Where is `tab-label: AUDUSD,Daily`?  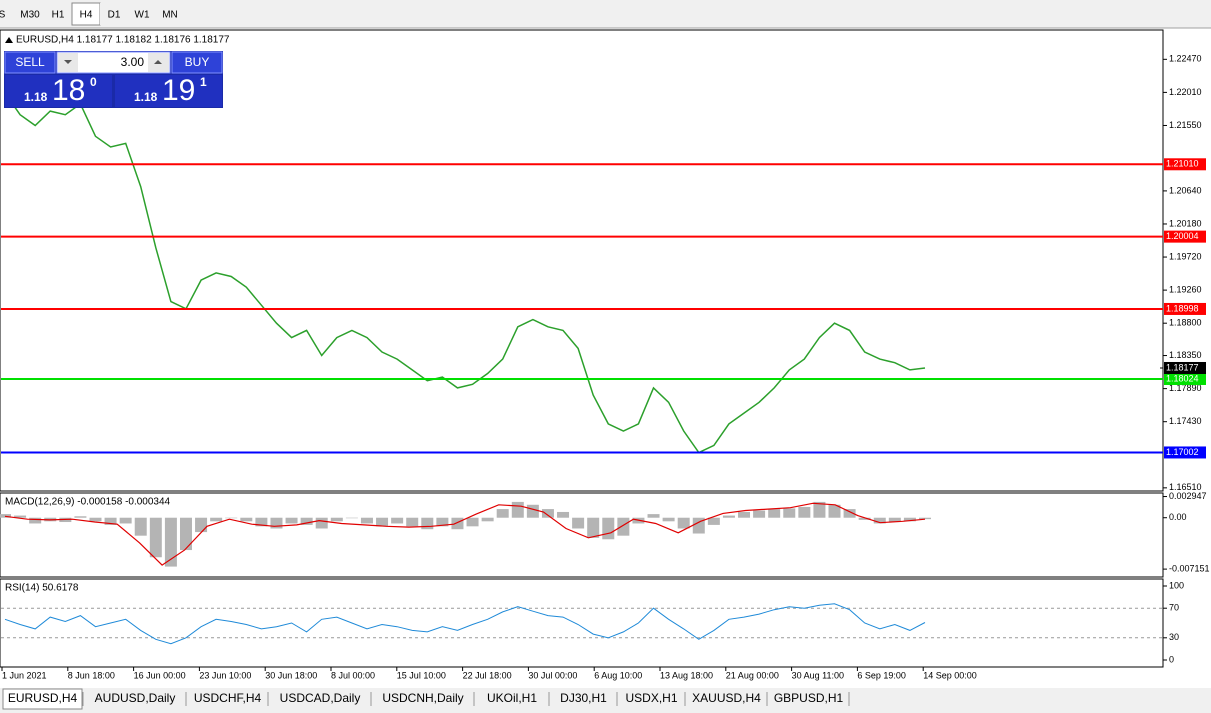 tab-label: AUDUSD,Daily is located at coordinates (135, 698).